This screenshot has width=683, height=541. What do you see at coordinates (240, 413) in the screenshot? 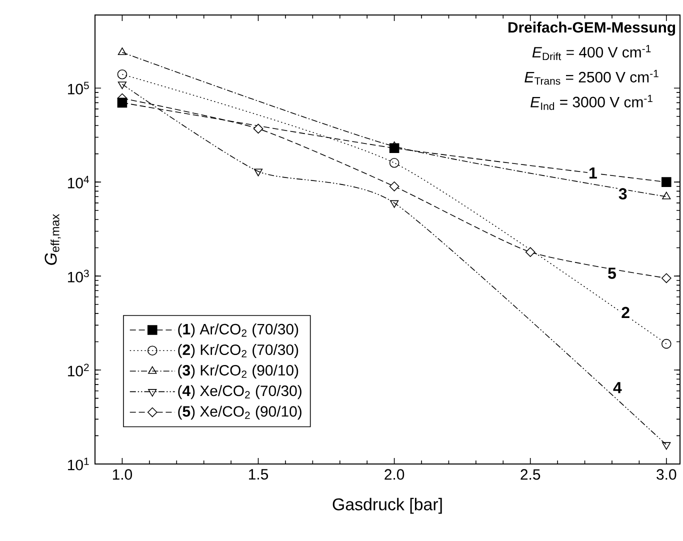
I see `legend-label: (5) Xe/CO$_{2}$ (90/10)` at bounding box center [240, 413].